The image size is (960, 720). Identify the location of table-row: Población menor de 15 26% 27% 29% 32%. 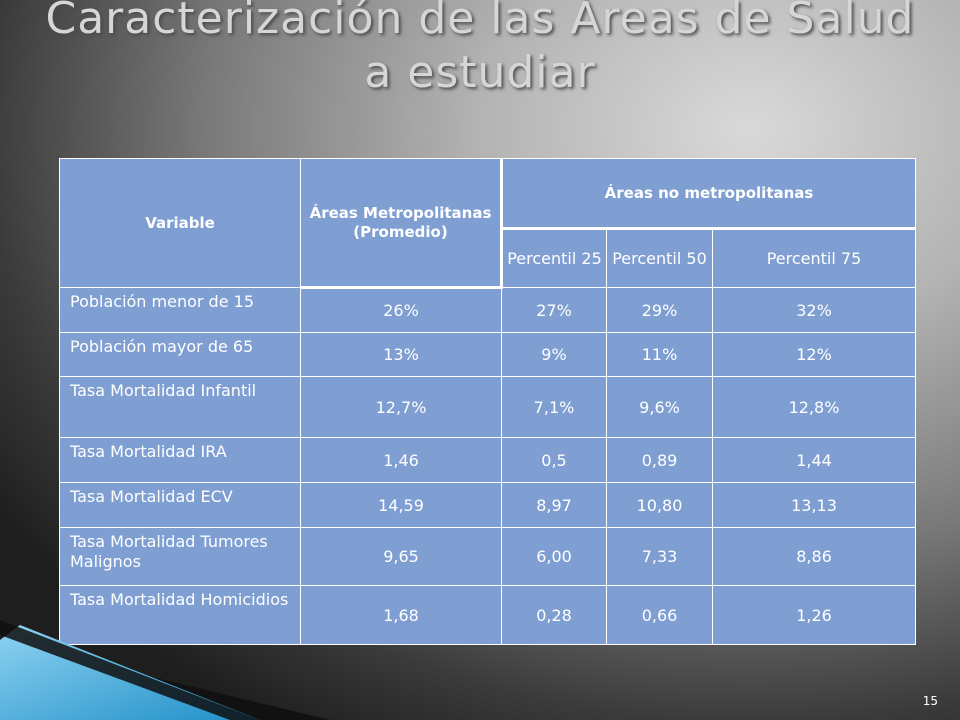
(487, 310).